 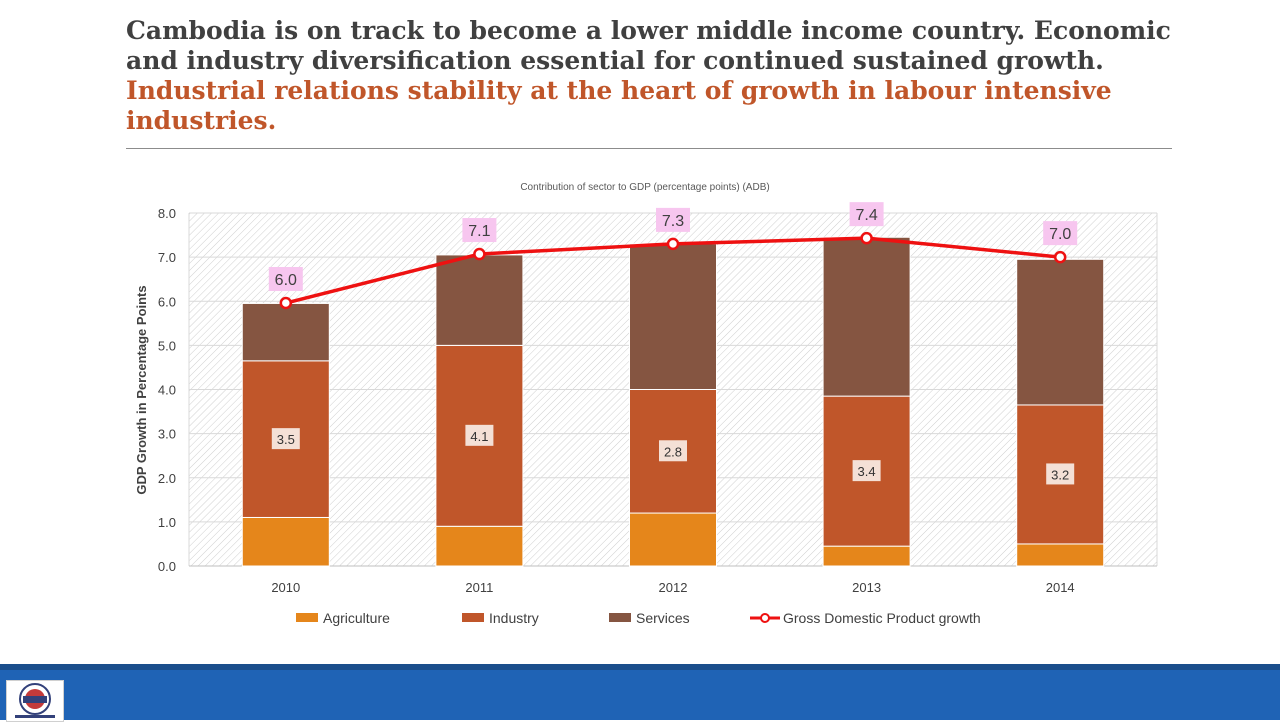 I want to click on gdp-growth-label: 7.0, so click(x=1060, y=234).